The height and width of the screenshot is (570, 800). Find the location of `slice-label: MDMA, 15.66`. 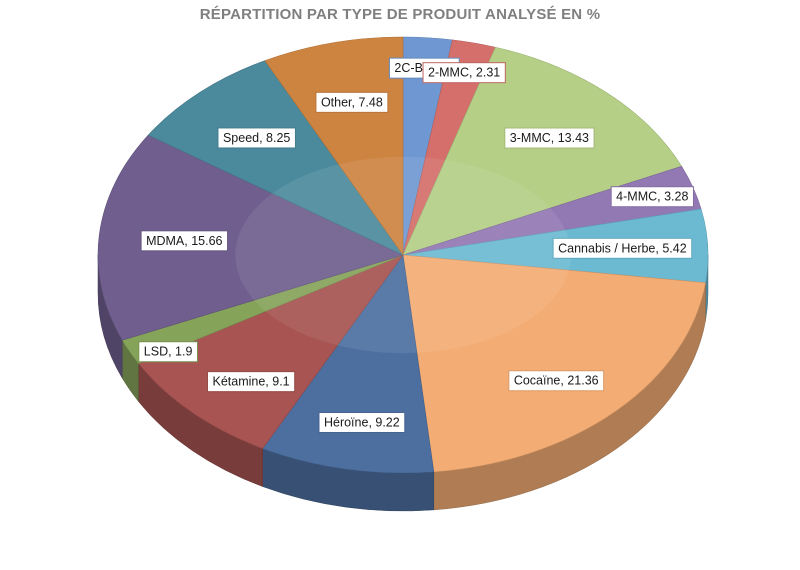

slice-label: MDMA, 15.66 is located at coordinates (184, 241).